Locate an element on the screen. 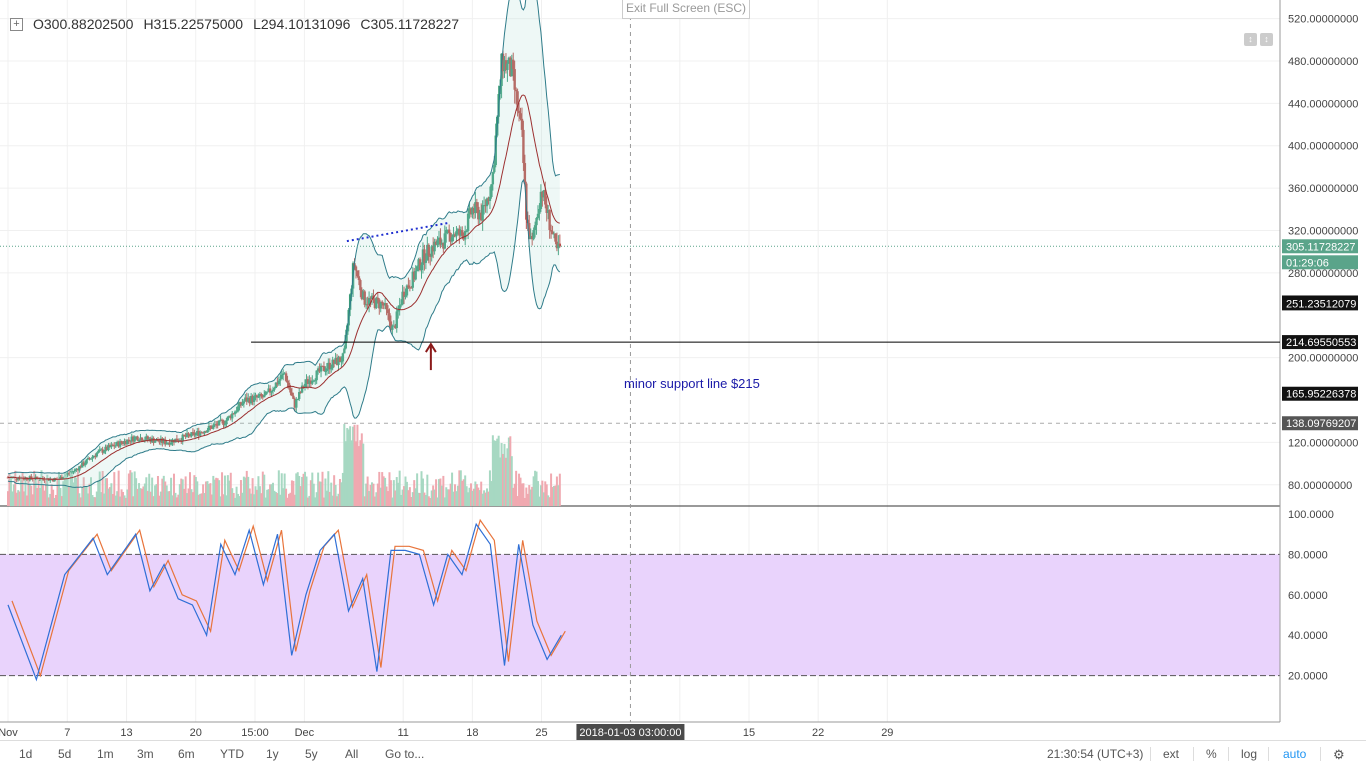  log-toggle: log is located at coordinates (1249, 754).